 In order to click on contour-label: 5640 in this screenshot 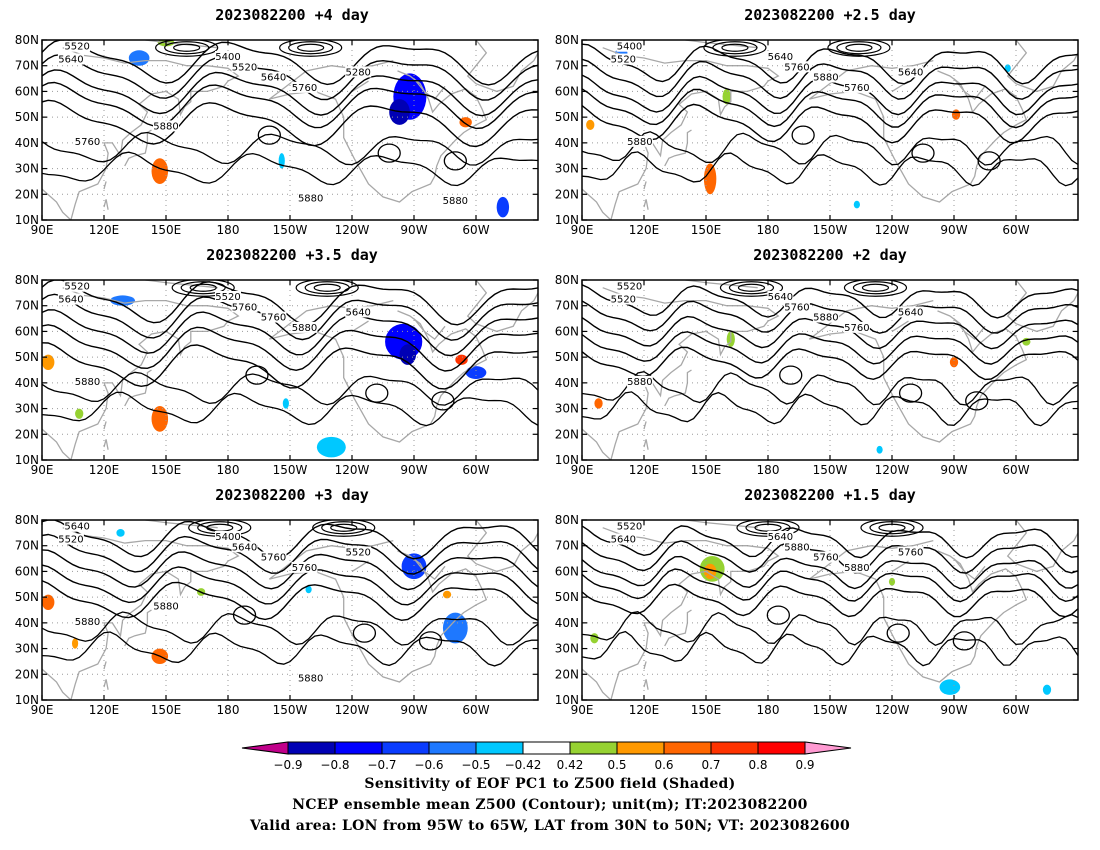, I will do `click(780, 297)`.